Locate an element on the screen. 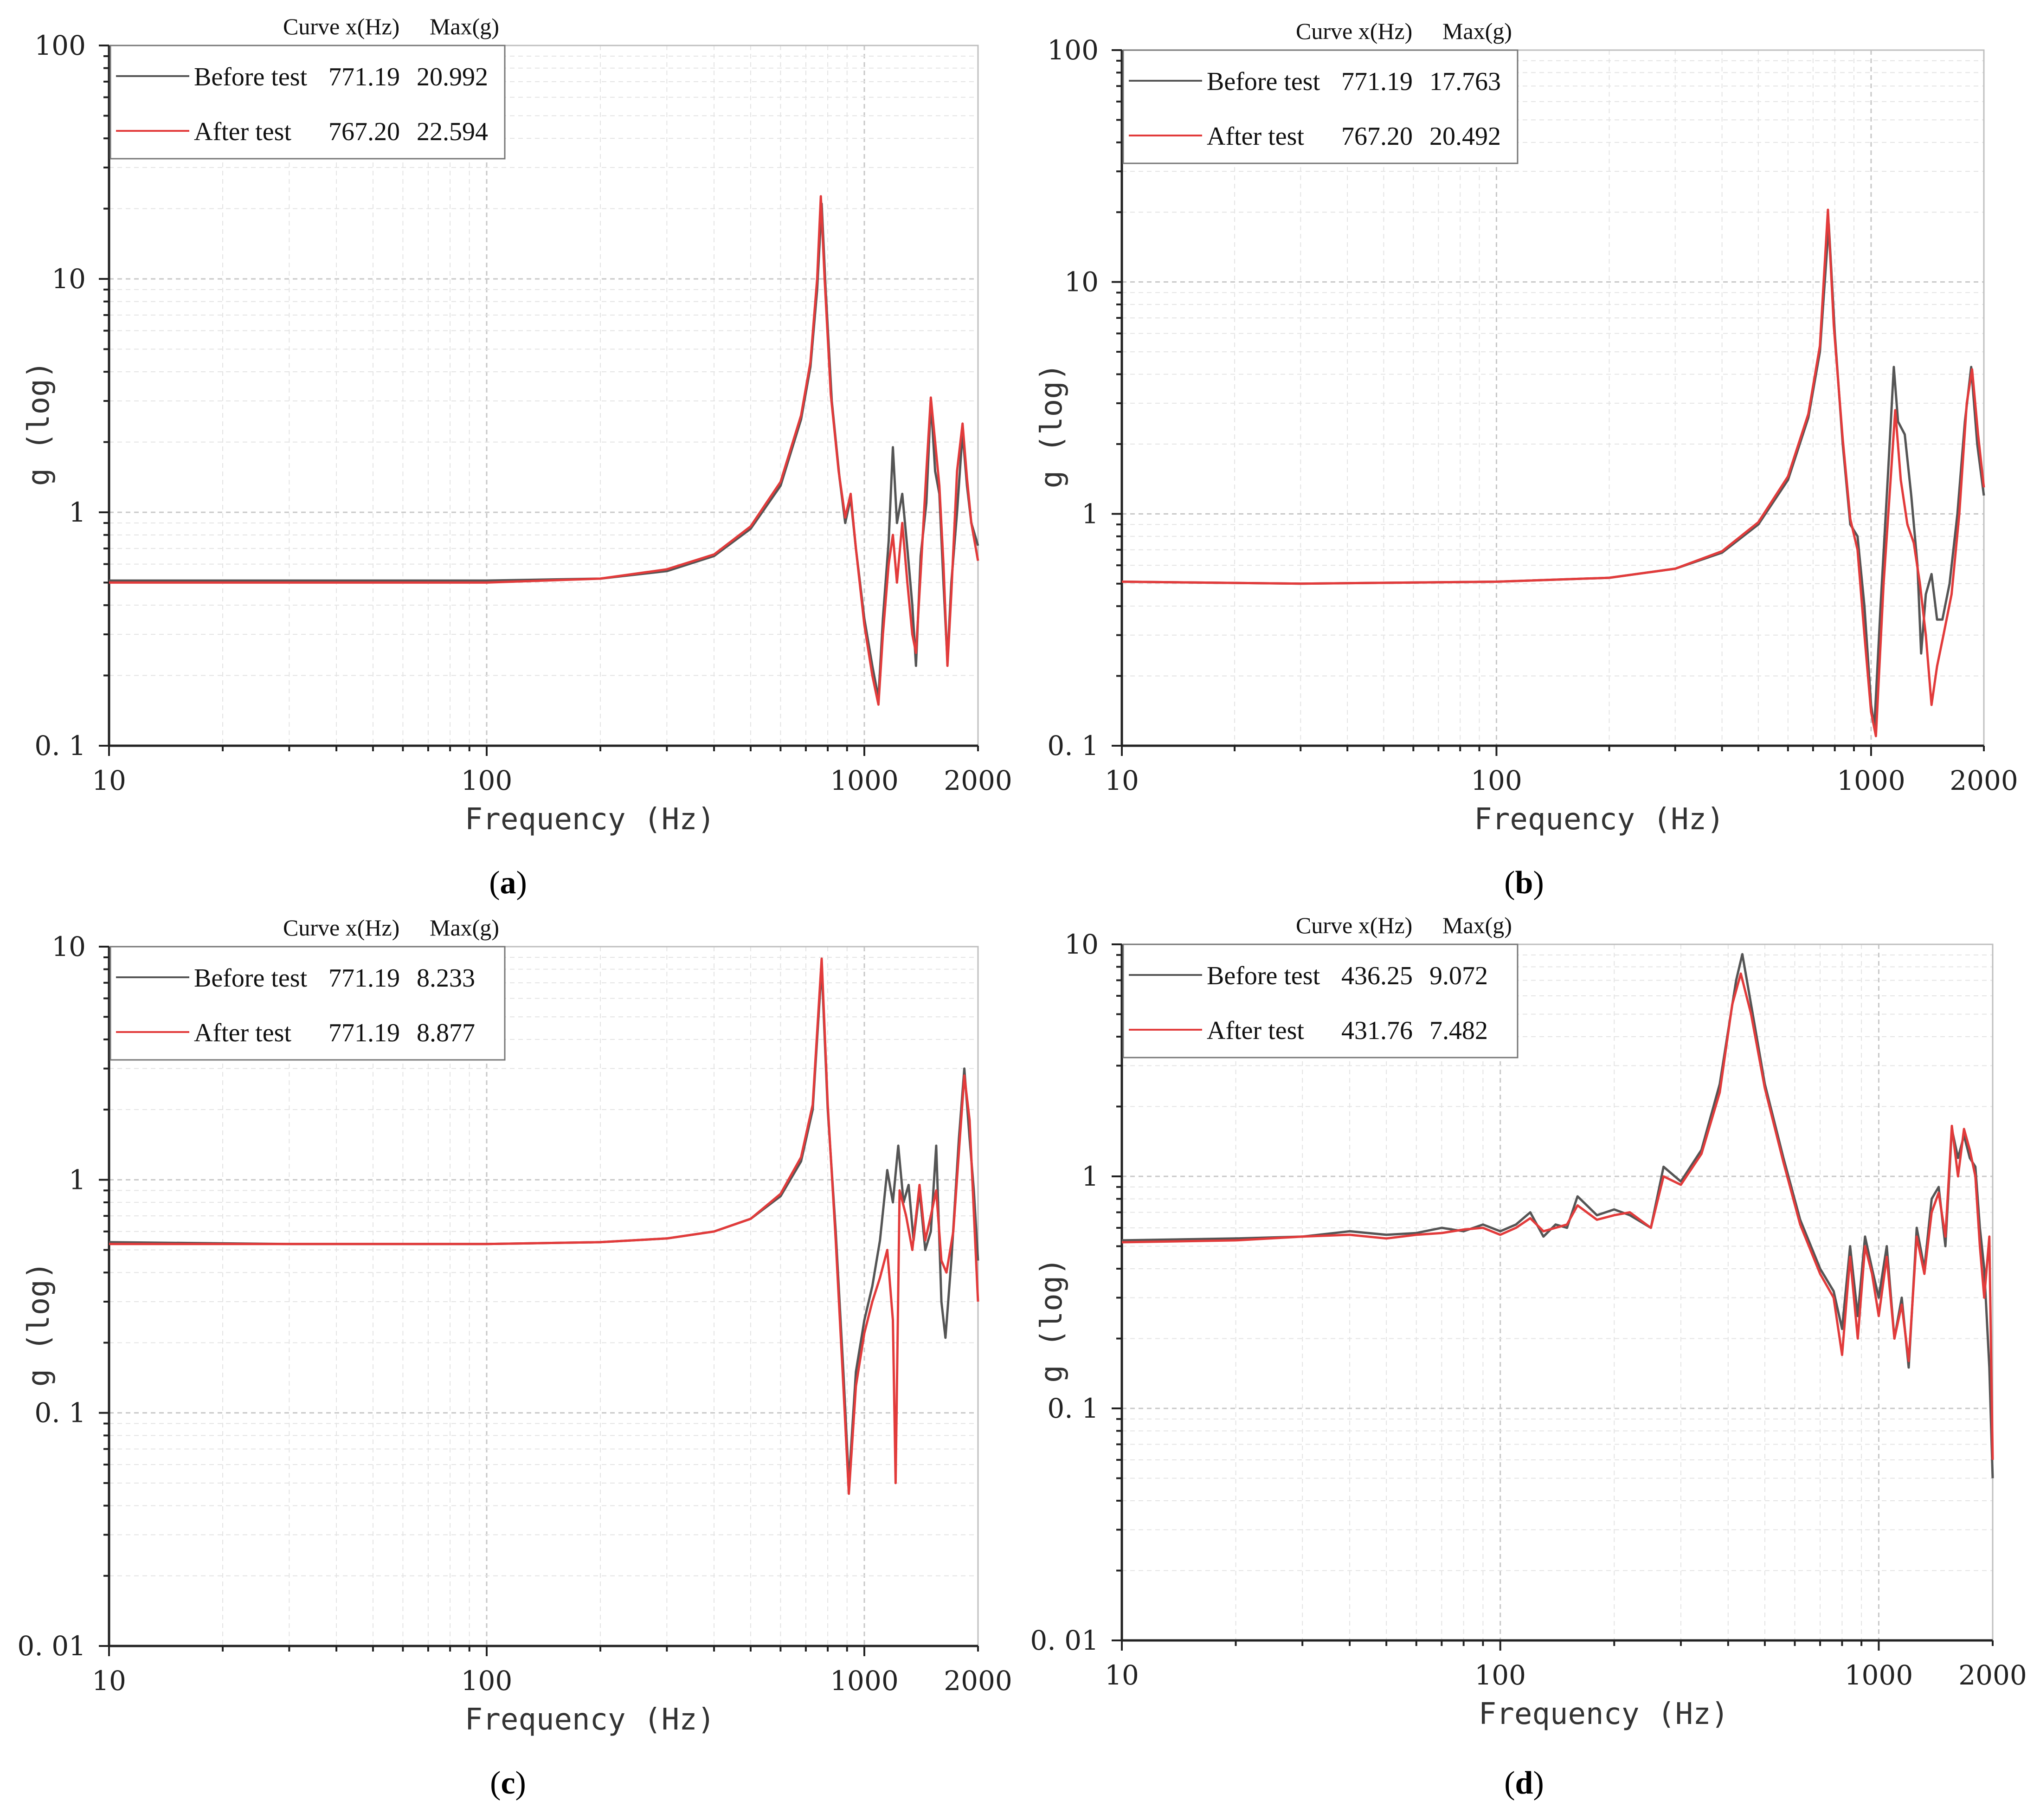  panel-caption: (b) is located at coordinates (1524, 883).